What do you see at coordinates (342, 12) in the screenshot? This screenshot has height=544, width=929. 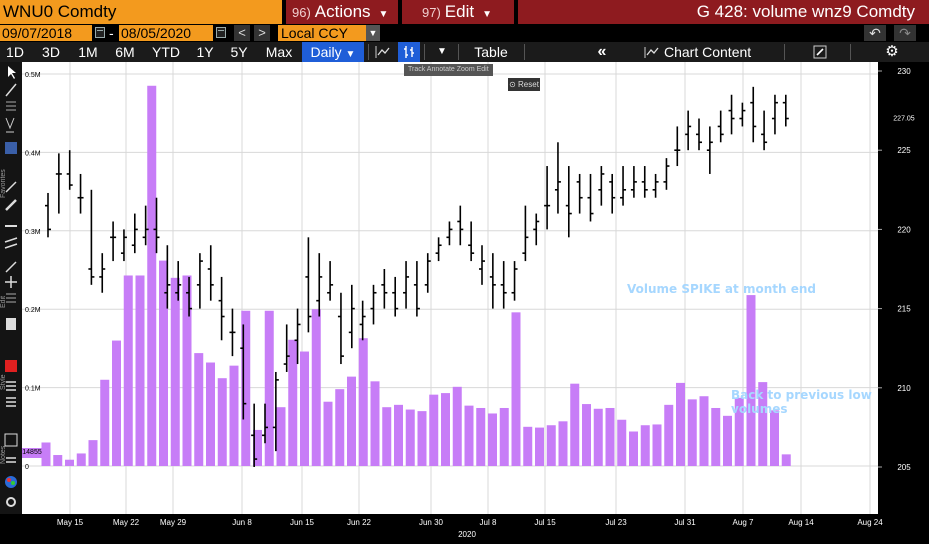 I see `actions-menu-button: 96) Actions ▼` at bounding box center [342, 12].